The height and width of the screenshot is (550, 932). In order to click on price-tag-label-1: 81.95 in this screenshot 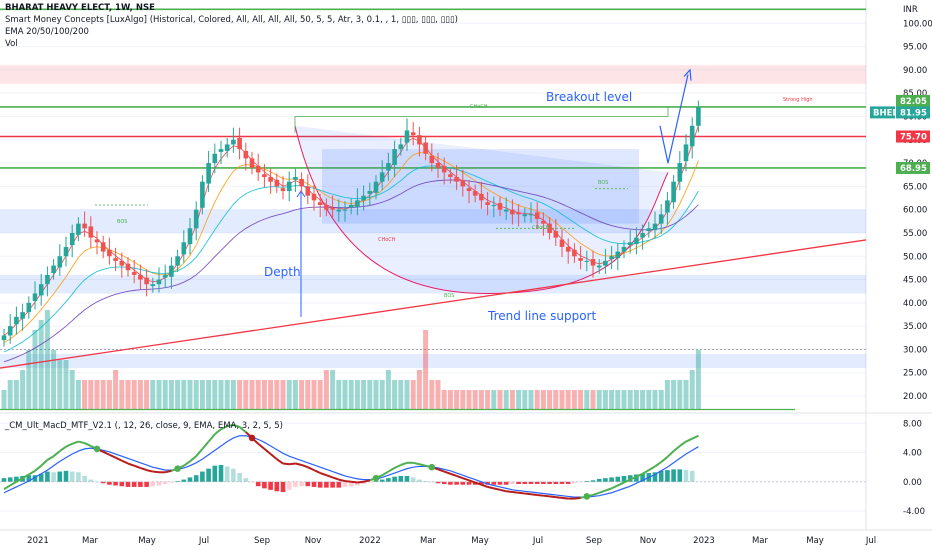, I will do `click(913, 113)`.